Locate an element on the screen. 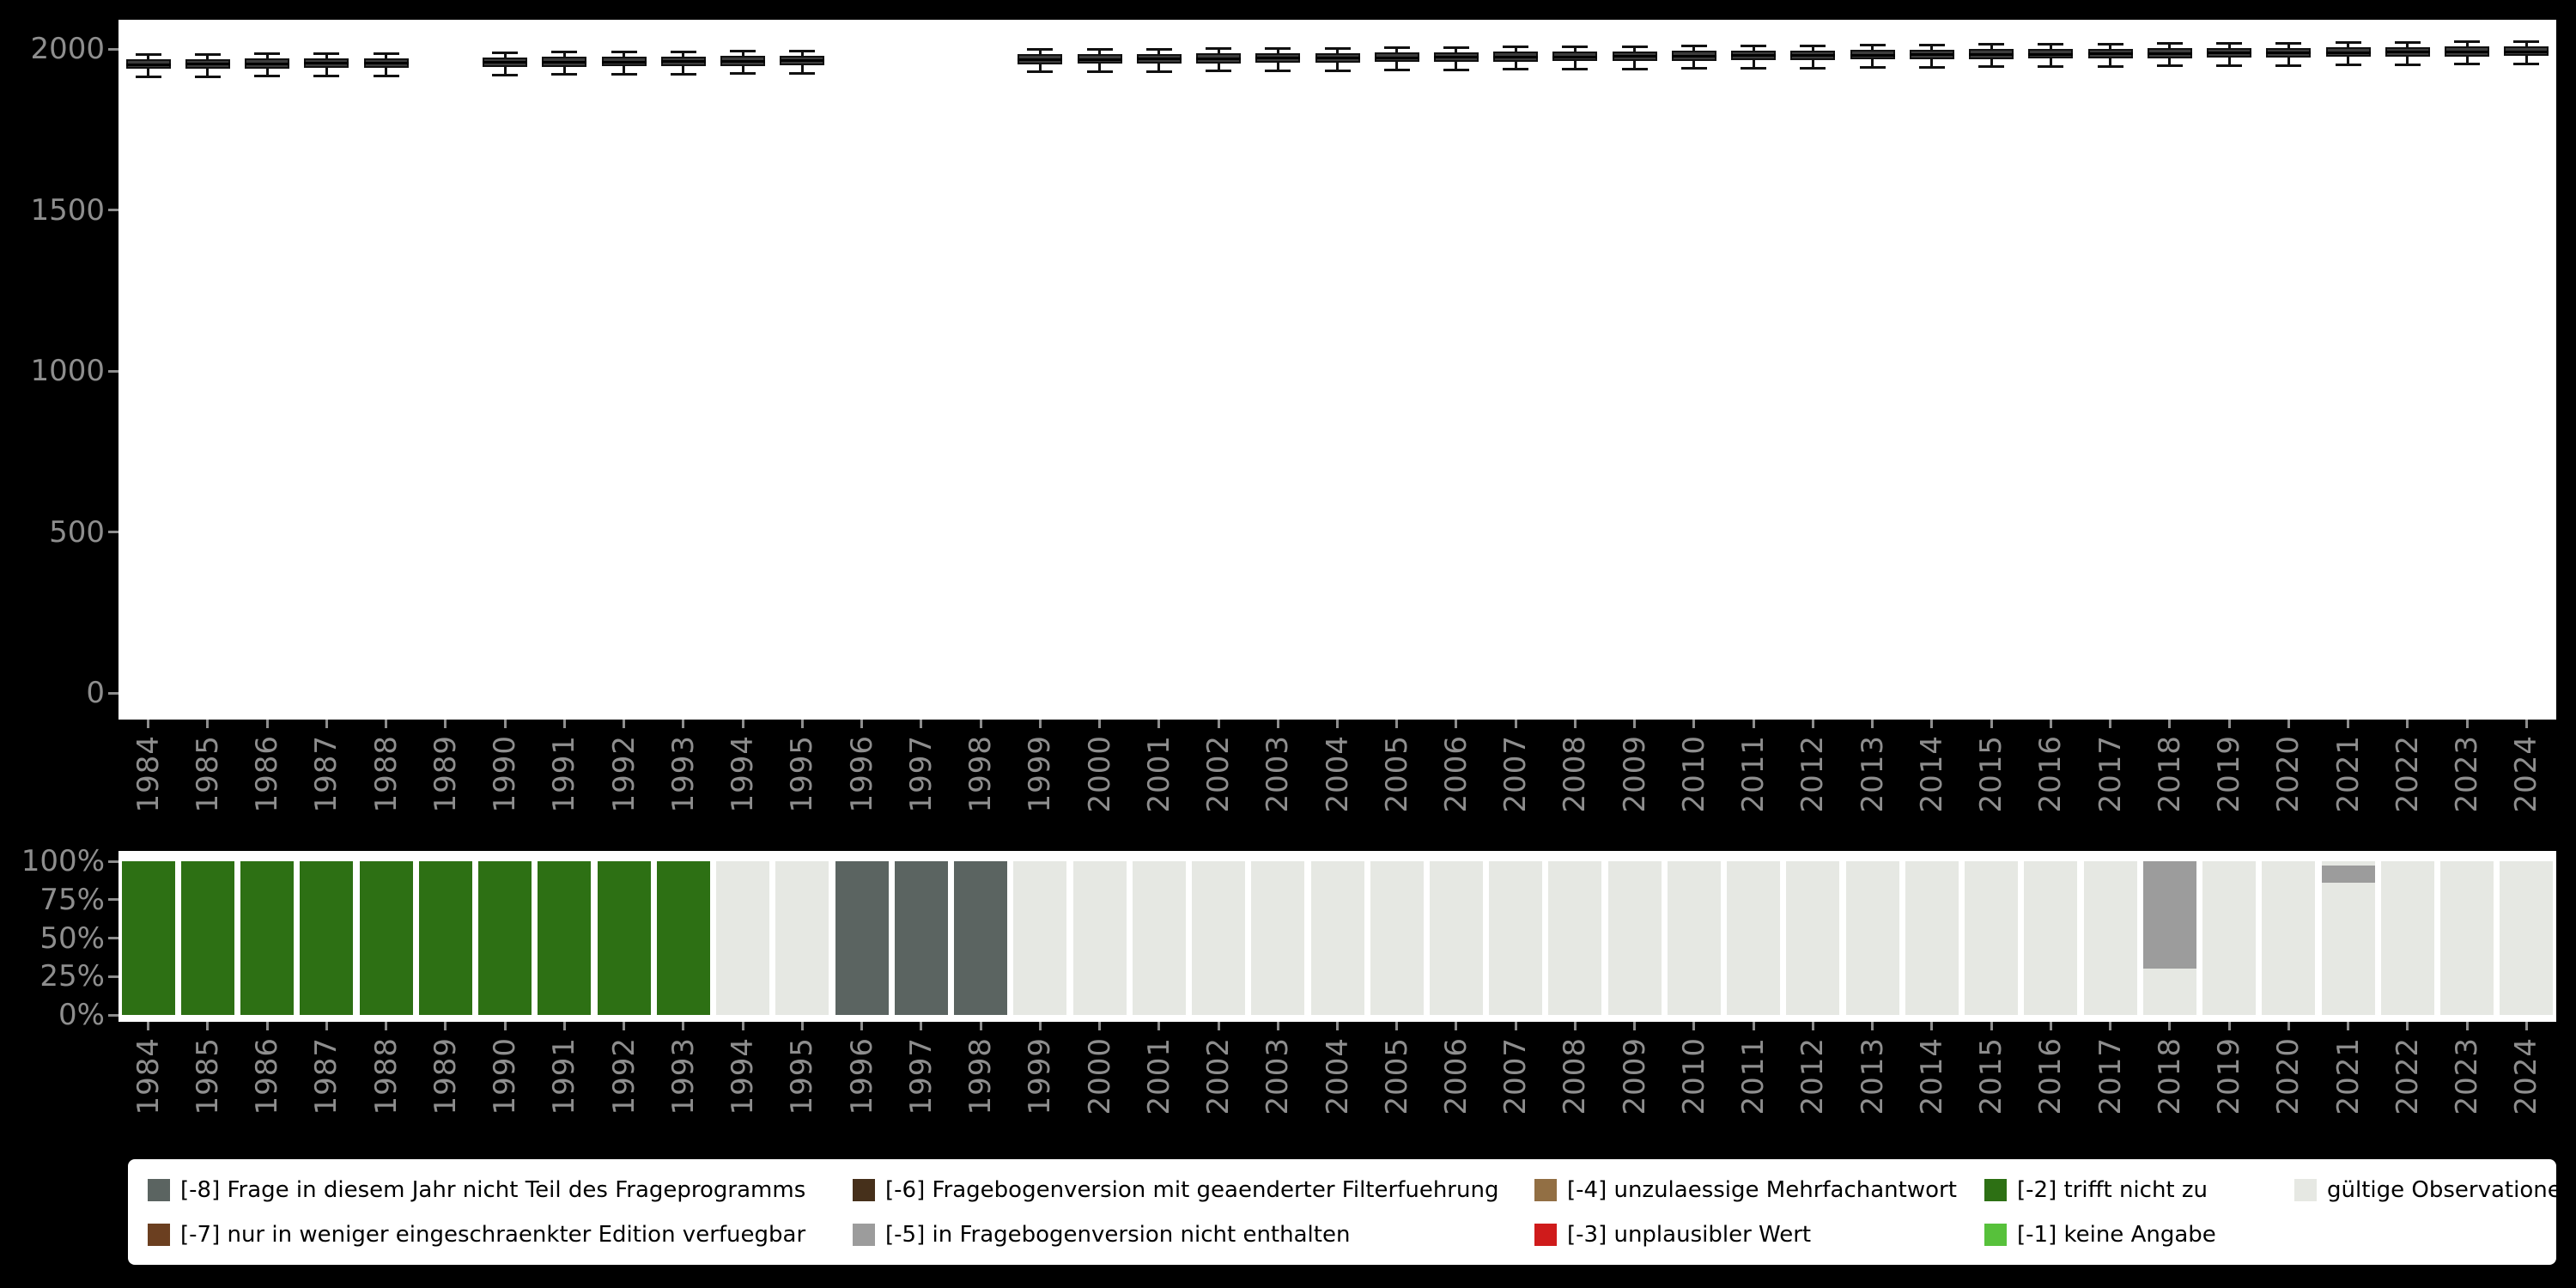 This screenshot has width=2576, height=1288. year-label: 2023 is located at coordinates (2467, 774).